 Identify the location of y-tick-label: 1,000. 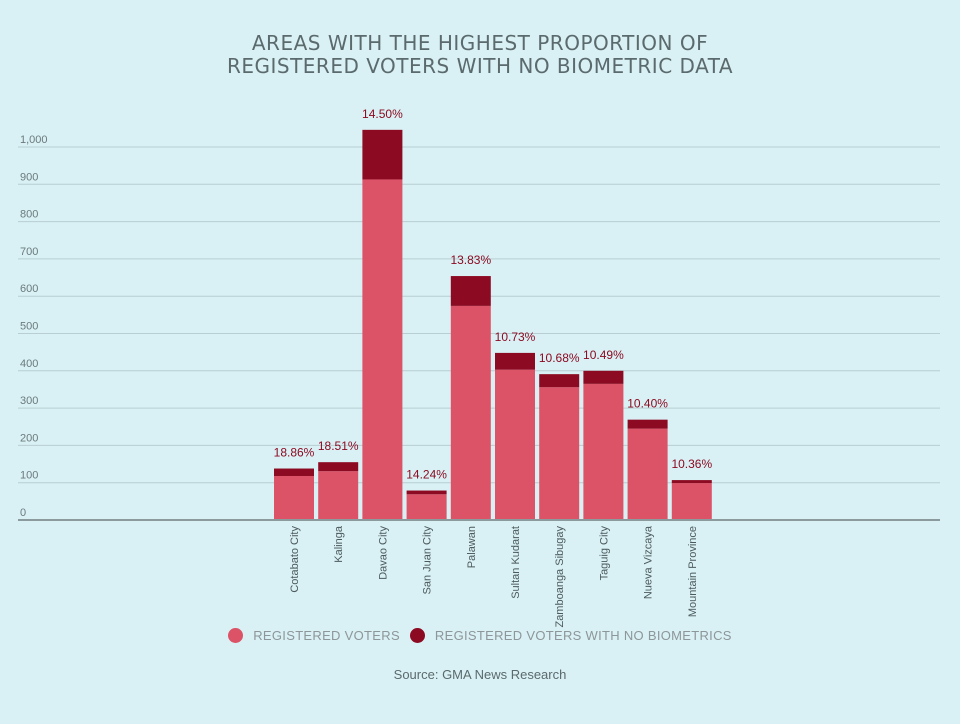
(34, 140).